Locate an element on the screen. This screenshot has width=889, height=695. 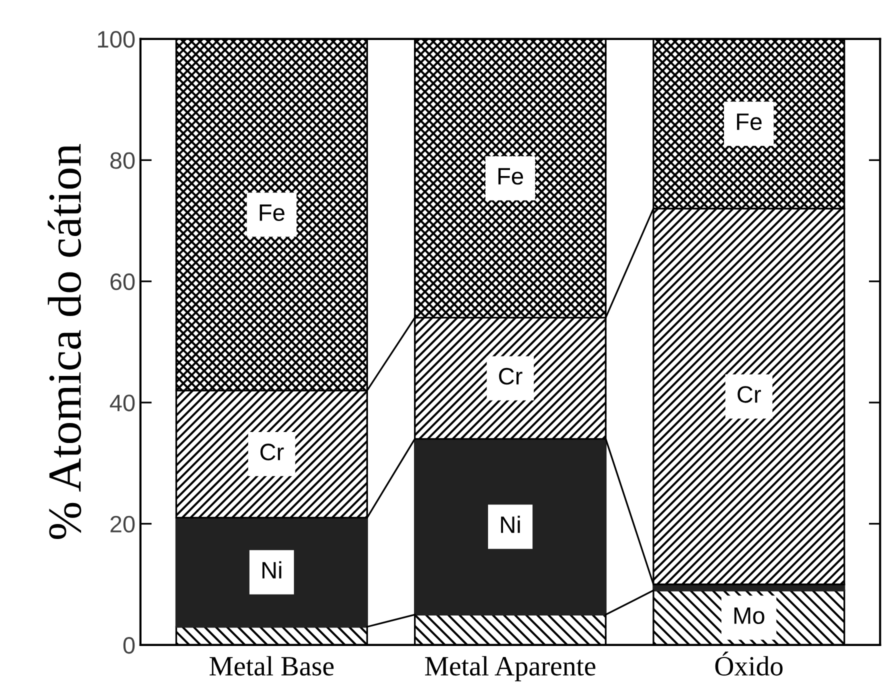
x-tick-label: Metal Aparente is located at coordinates (510, 669).